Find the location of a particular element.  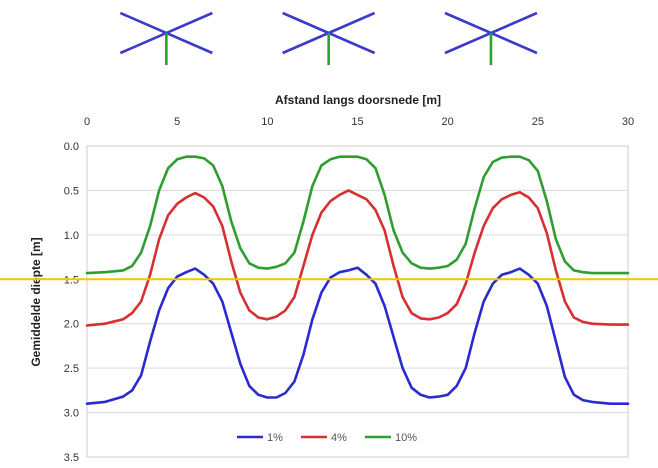

y-axis-ticks: 0.00.51.01.52.02.53.03.5 is located at coordinates (71, 302).